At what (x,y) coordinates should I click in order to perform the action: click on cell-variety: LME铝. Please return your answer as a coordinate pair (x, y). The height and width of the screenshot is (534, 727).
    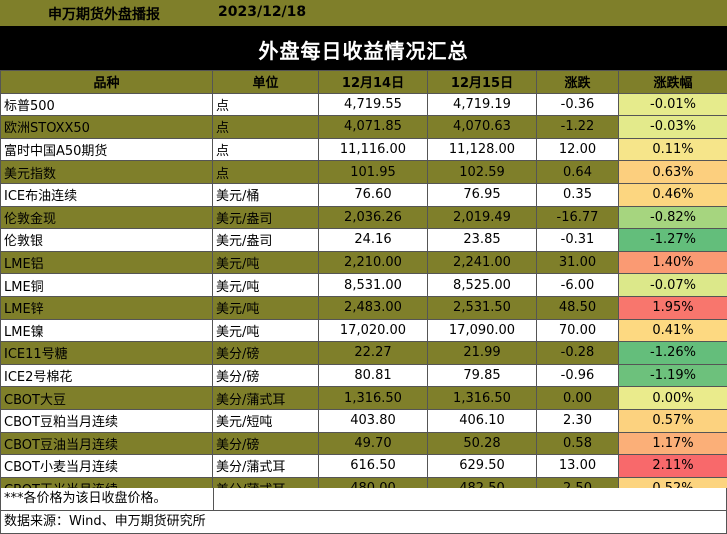
    Looking at the image, I should click on (106, 262).